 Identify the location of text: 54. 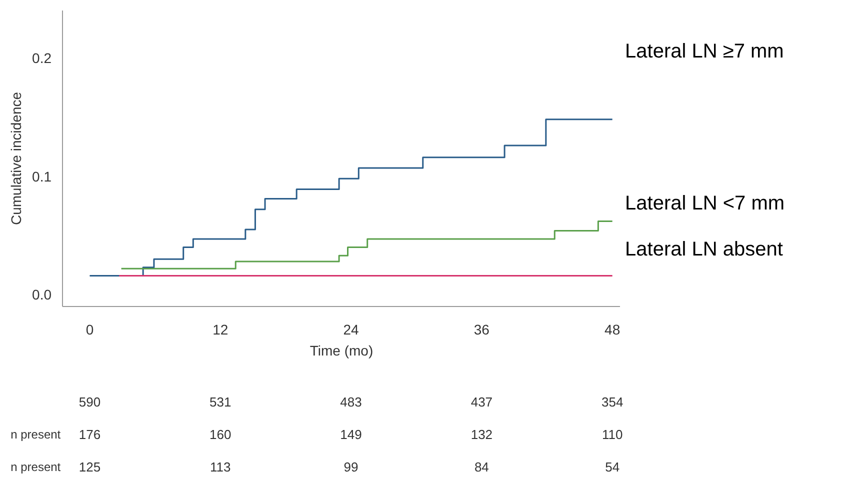
(612, 467).